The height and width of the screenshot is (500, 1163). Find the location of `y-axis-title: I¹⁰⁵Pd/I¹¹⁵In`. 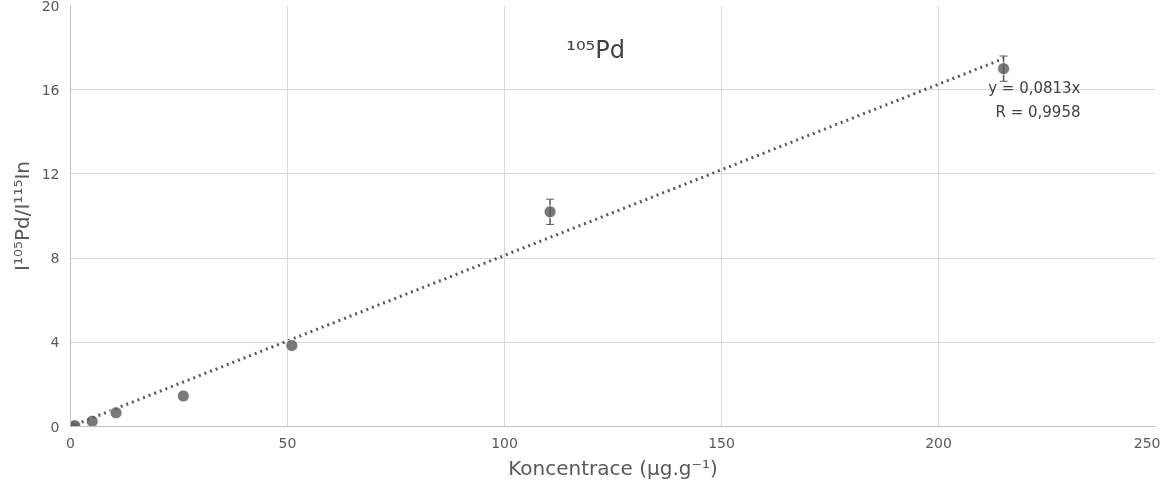

y-axis-title: I¹⁰⁵Pd/I¹¹⁵In is located at coordinates (21, 216).